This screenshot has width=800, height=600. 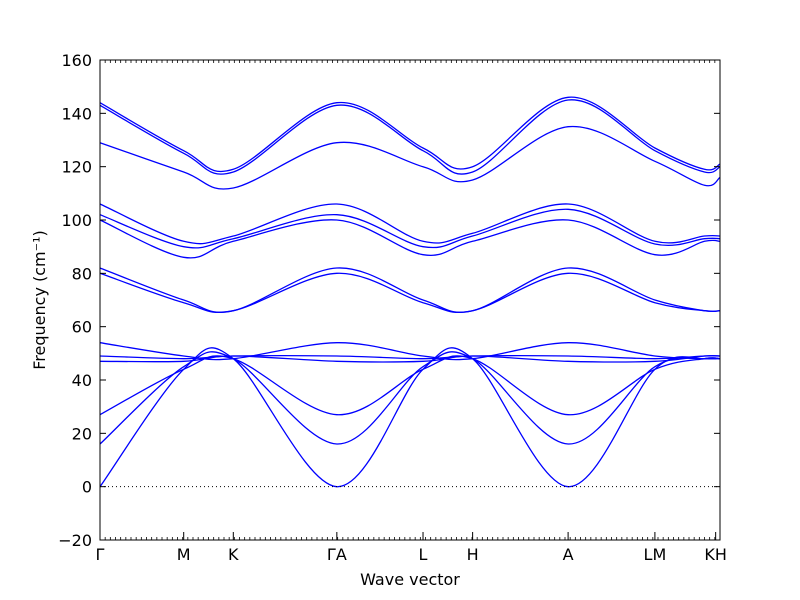 I want to click on x-tick-label: L, so click(x=423, y=554).